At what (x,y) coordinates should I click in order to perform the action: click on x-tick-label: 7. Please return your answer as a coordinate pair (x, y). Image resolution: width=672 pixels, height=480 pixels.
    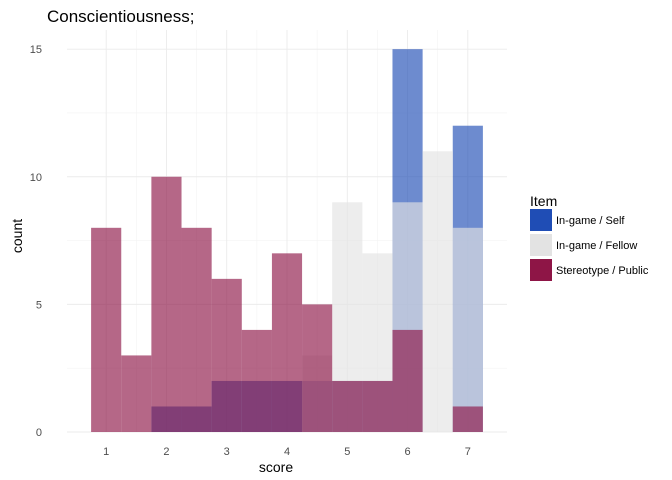
    Looking at the image, I should click on (468, 452).